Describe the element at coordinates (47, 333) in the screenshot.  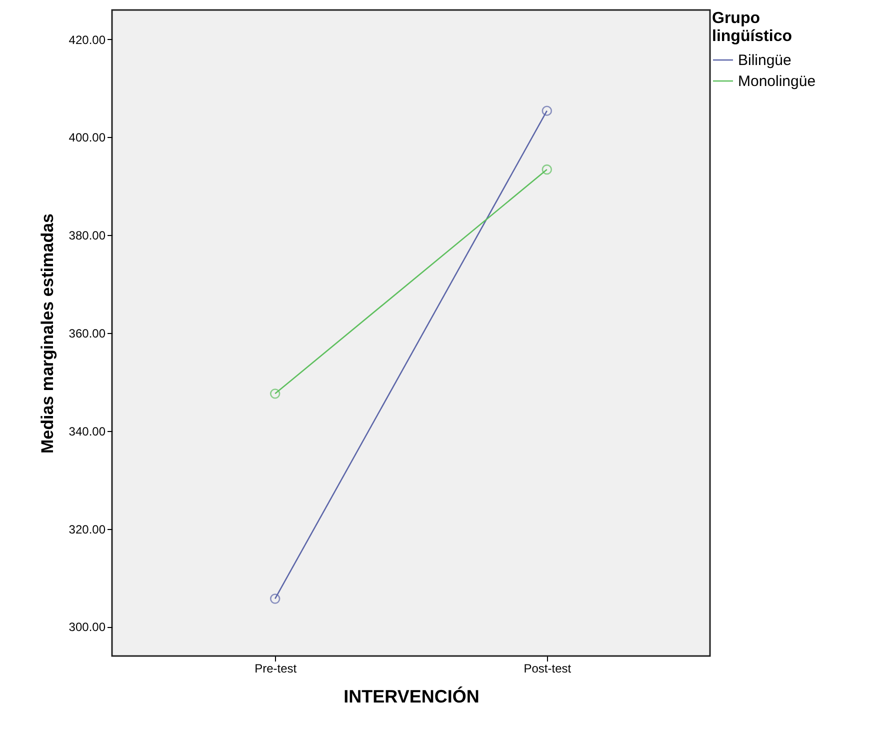
I see `y-axis-title: Medias marginales estimadas` at that location.